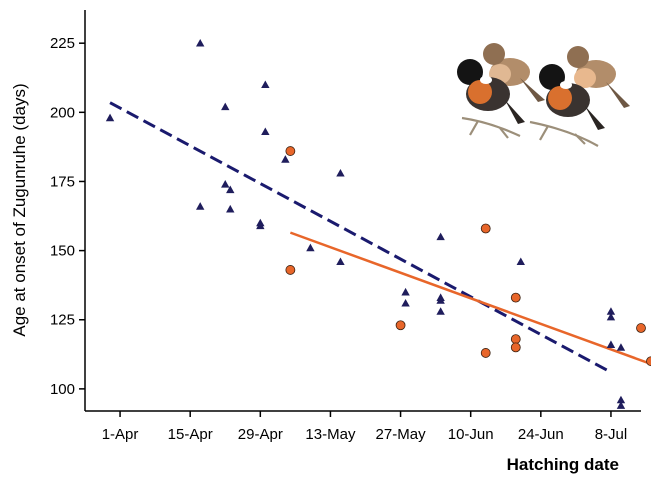 The height and width of the screenshot is (477, 651). Describe the element at coordinates (62, 43) in the screenshot. I see `y-tick-label: 225` at that location.